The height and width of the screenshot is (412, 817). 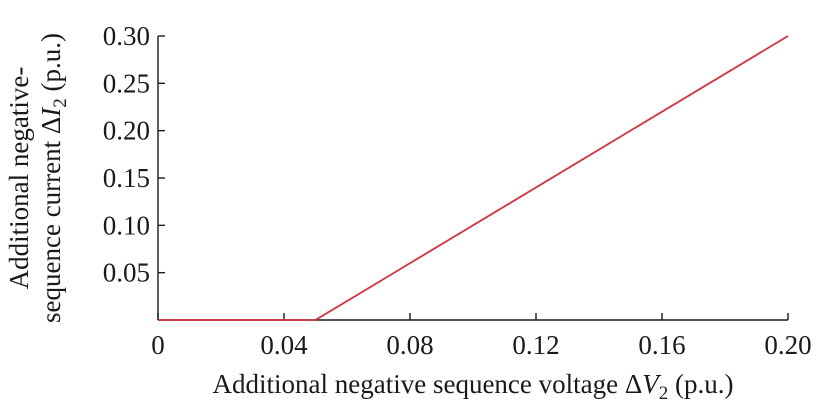 I want to click on y-axis-title-sub: 2, so click(x=60, y=103).